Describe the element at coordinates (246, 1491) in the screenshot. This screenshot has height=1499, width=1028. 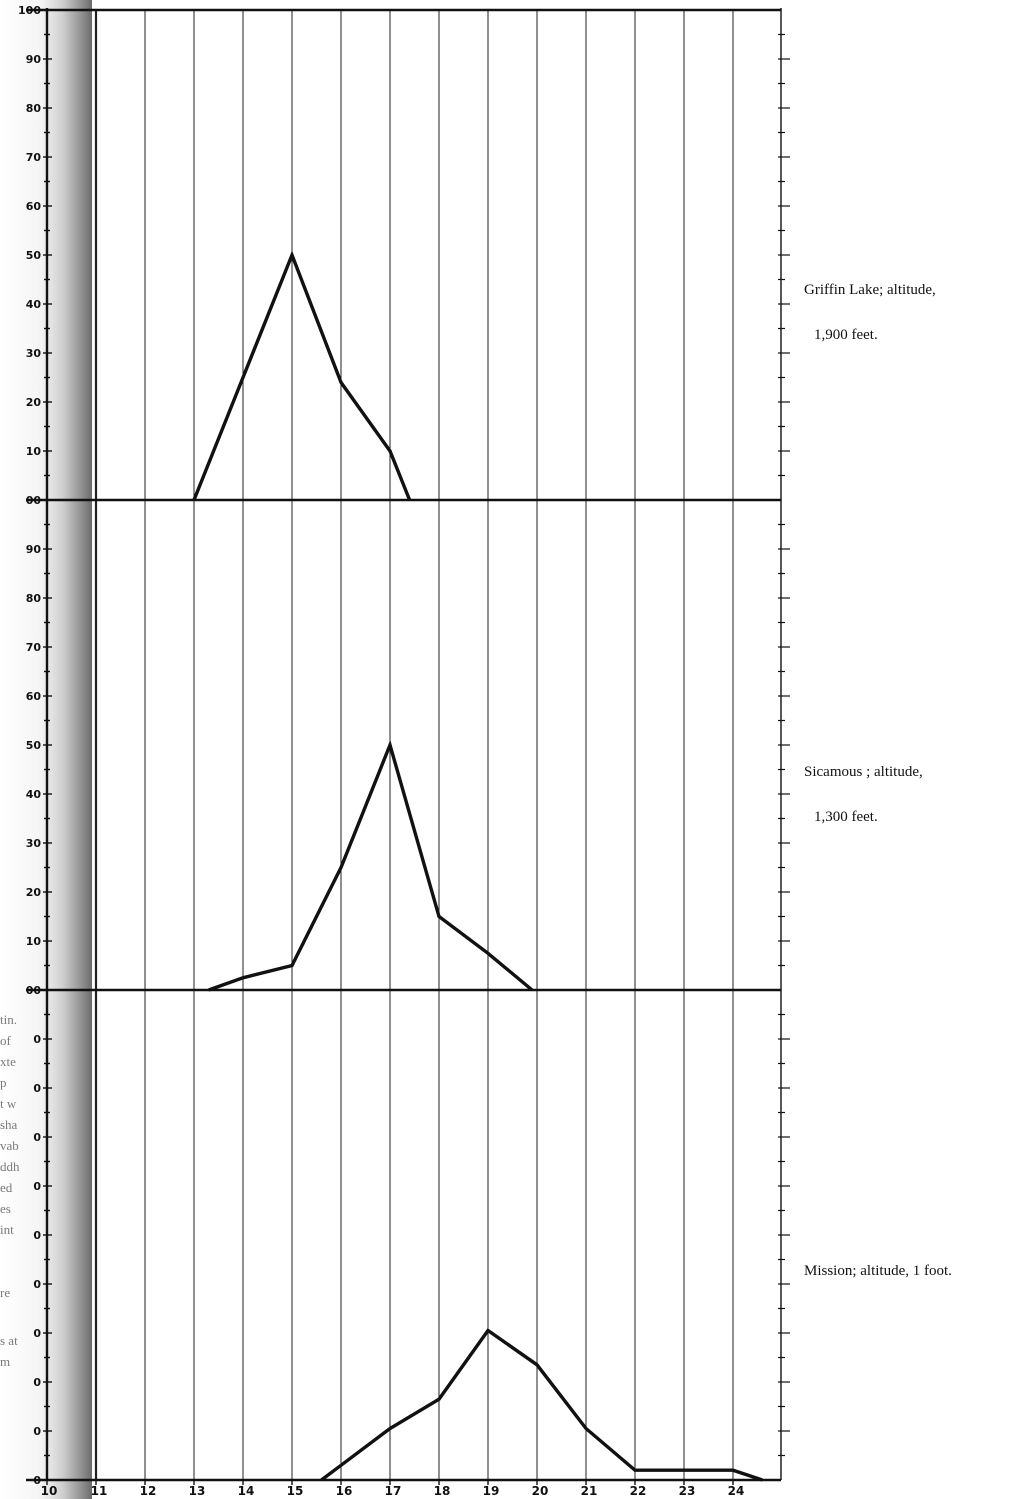
I see `x-tick-label: 14` at that location.